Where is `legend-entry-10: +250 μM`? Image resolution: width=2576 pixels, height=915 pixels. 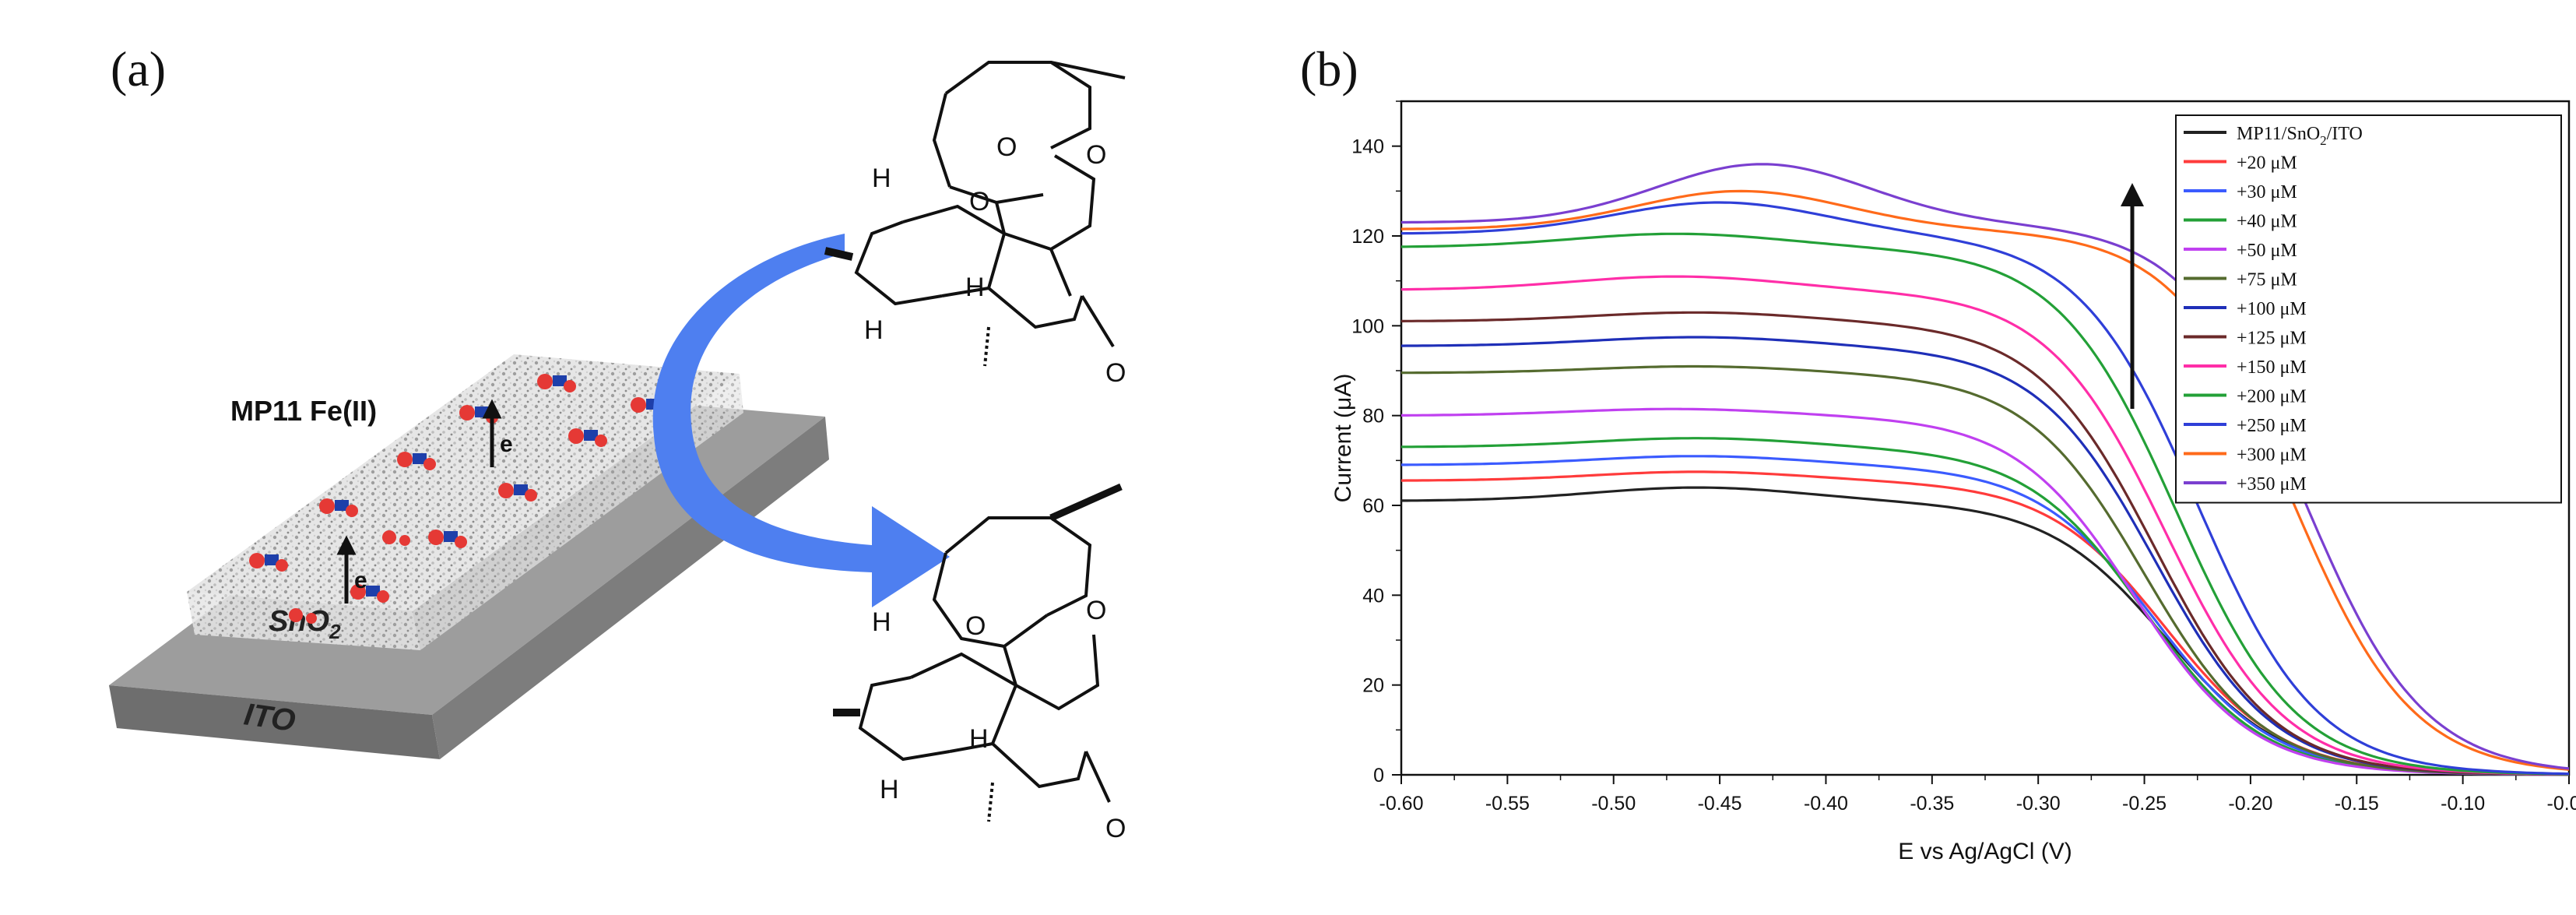 legend-entry-10: +250 μM is located at coordinates (2272, 426).